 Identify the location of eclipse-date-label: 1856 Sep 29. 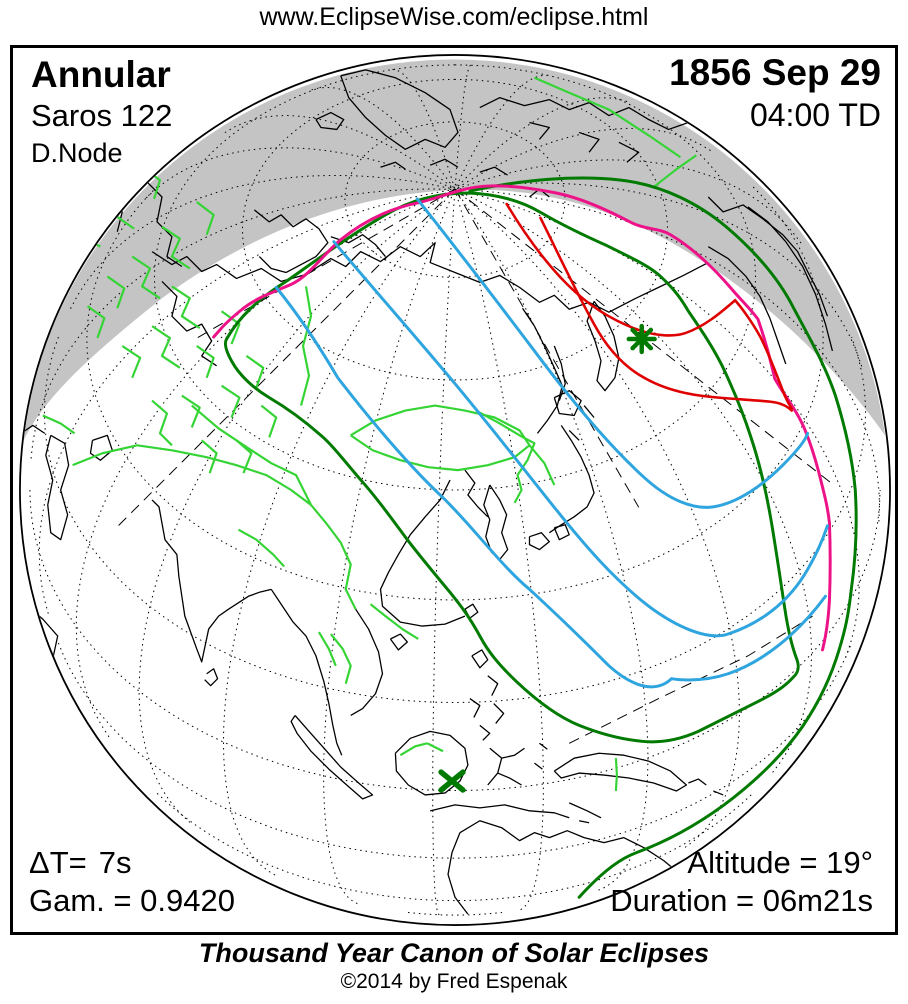
(775, 72).